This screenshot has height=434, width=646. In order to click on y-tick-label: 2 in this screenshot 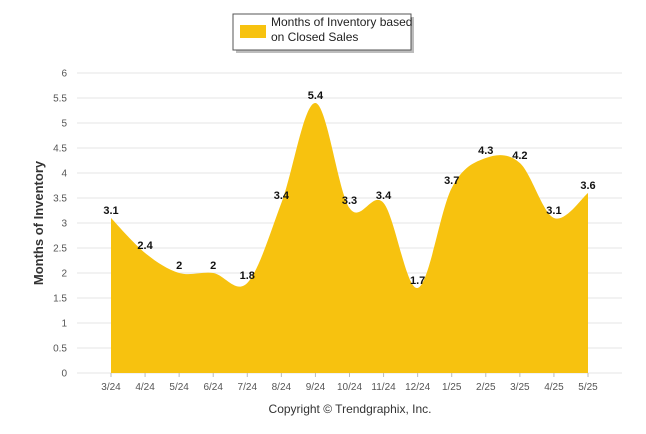, I will do `click(64, 274)`.